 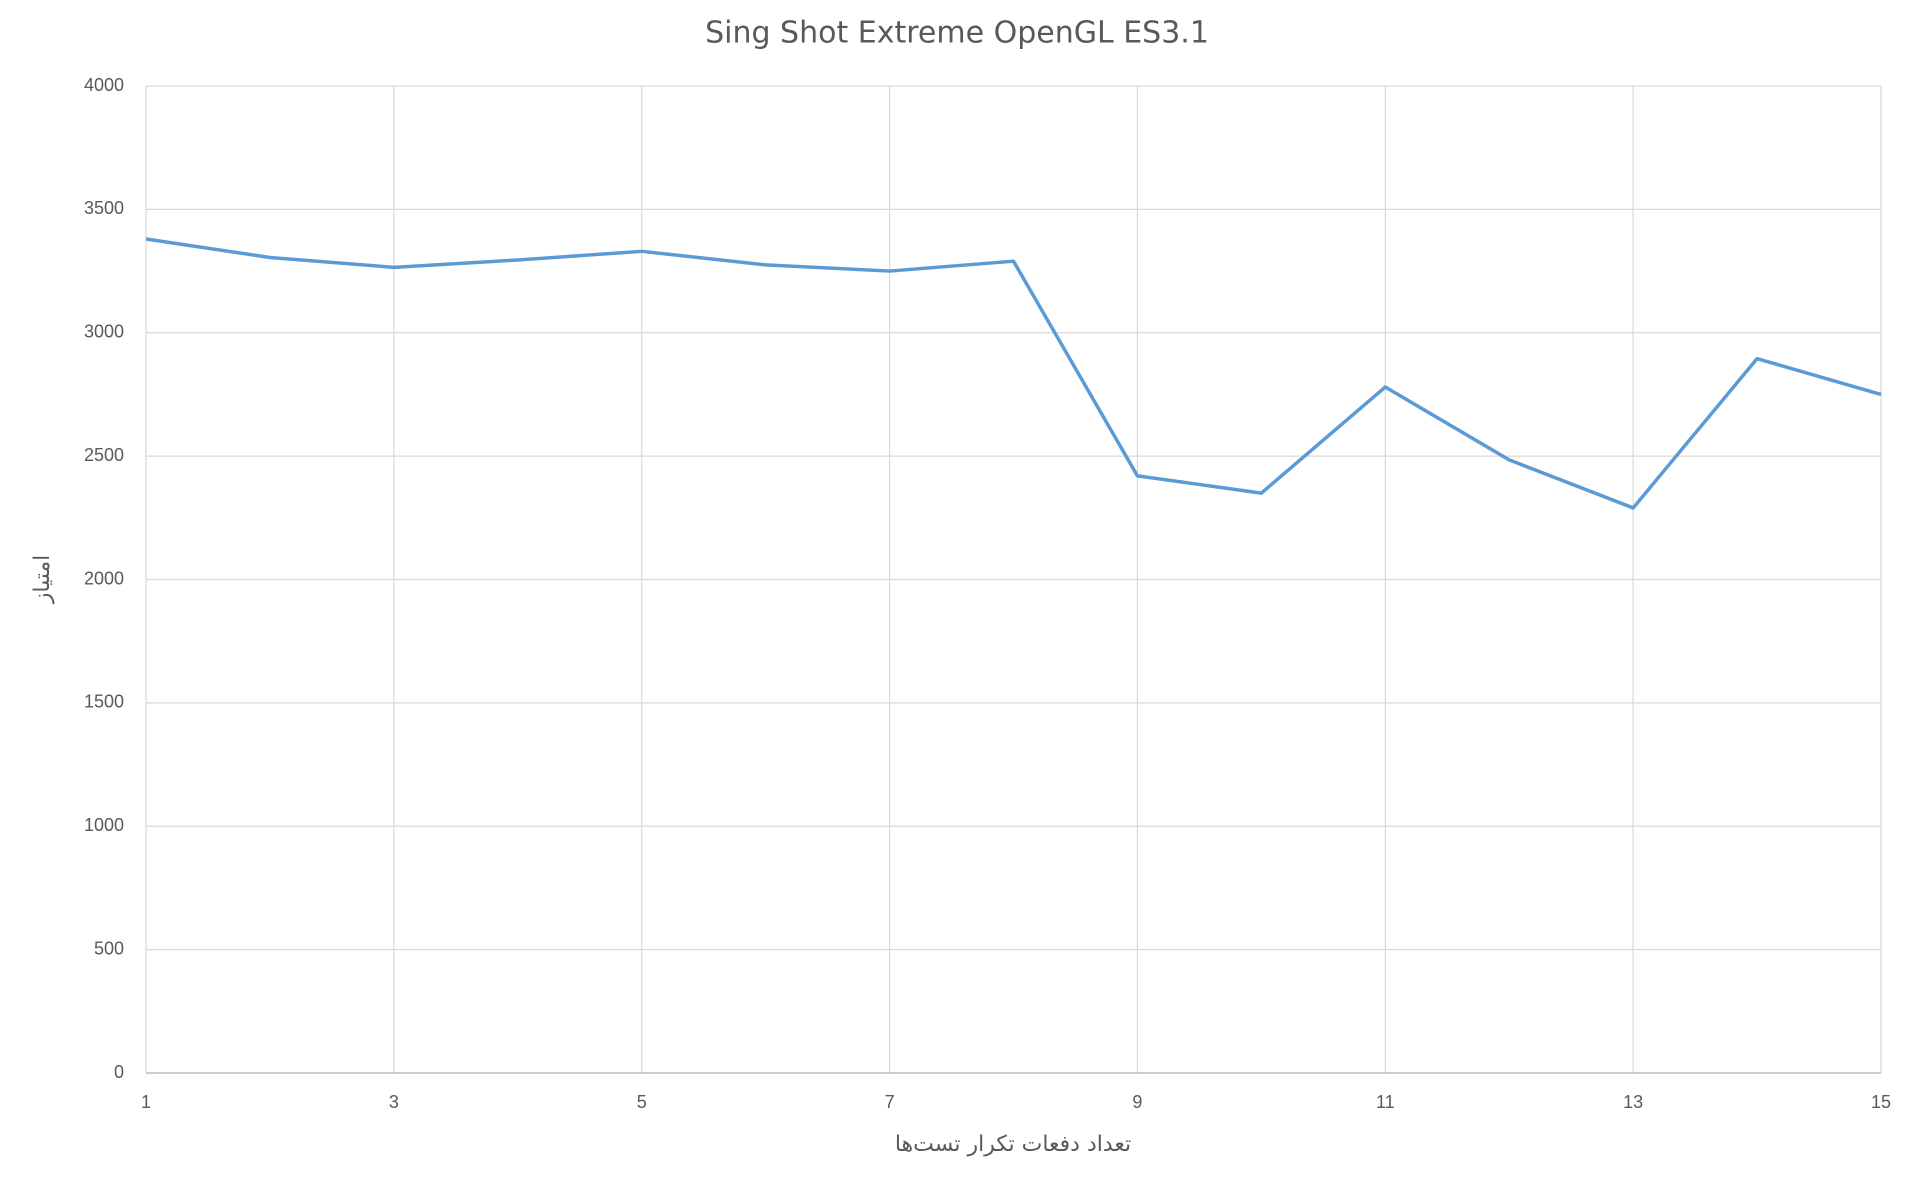 What do you see at coordinates (104, 332) in the screenshot?
I see `y-tick-label: 3000` at bounding box center [104, 332].